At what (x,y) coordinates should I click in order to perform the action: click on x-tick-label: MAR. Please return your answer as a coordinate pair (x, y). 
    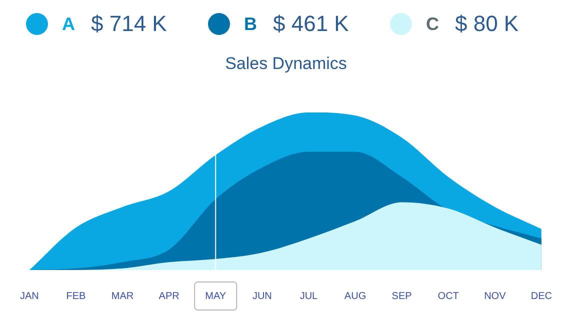
    Looking at the image, I should click on (122, 296).